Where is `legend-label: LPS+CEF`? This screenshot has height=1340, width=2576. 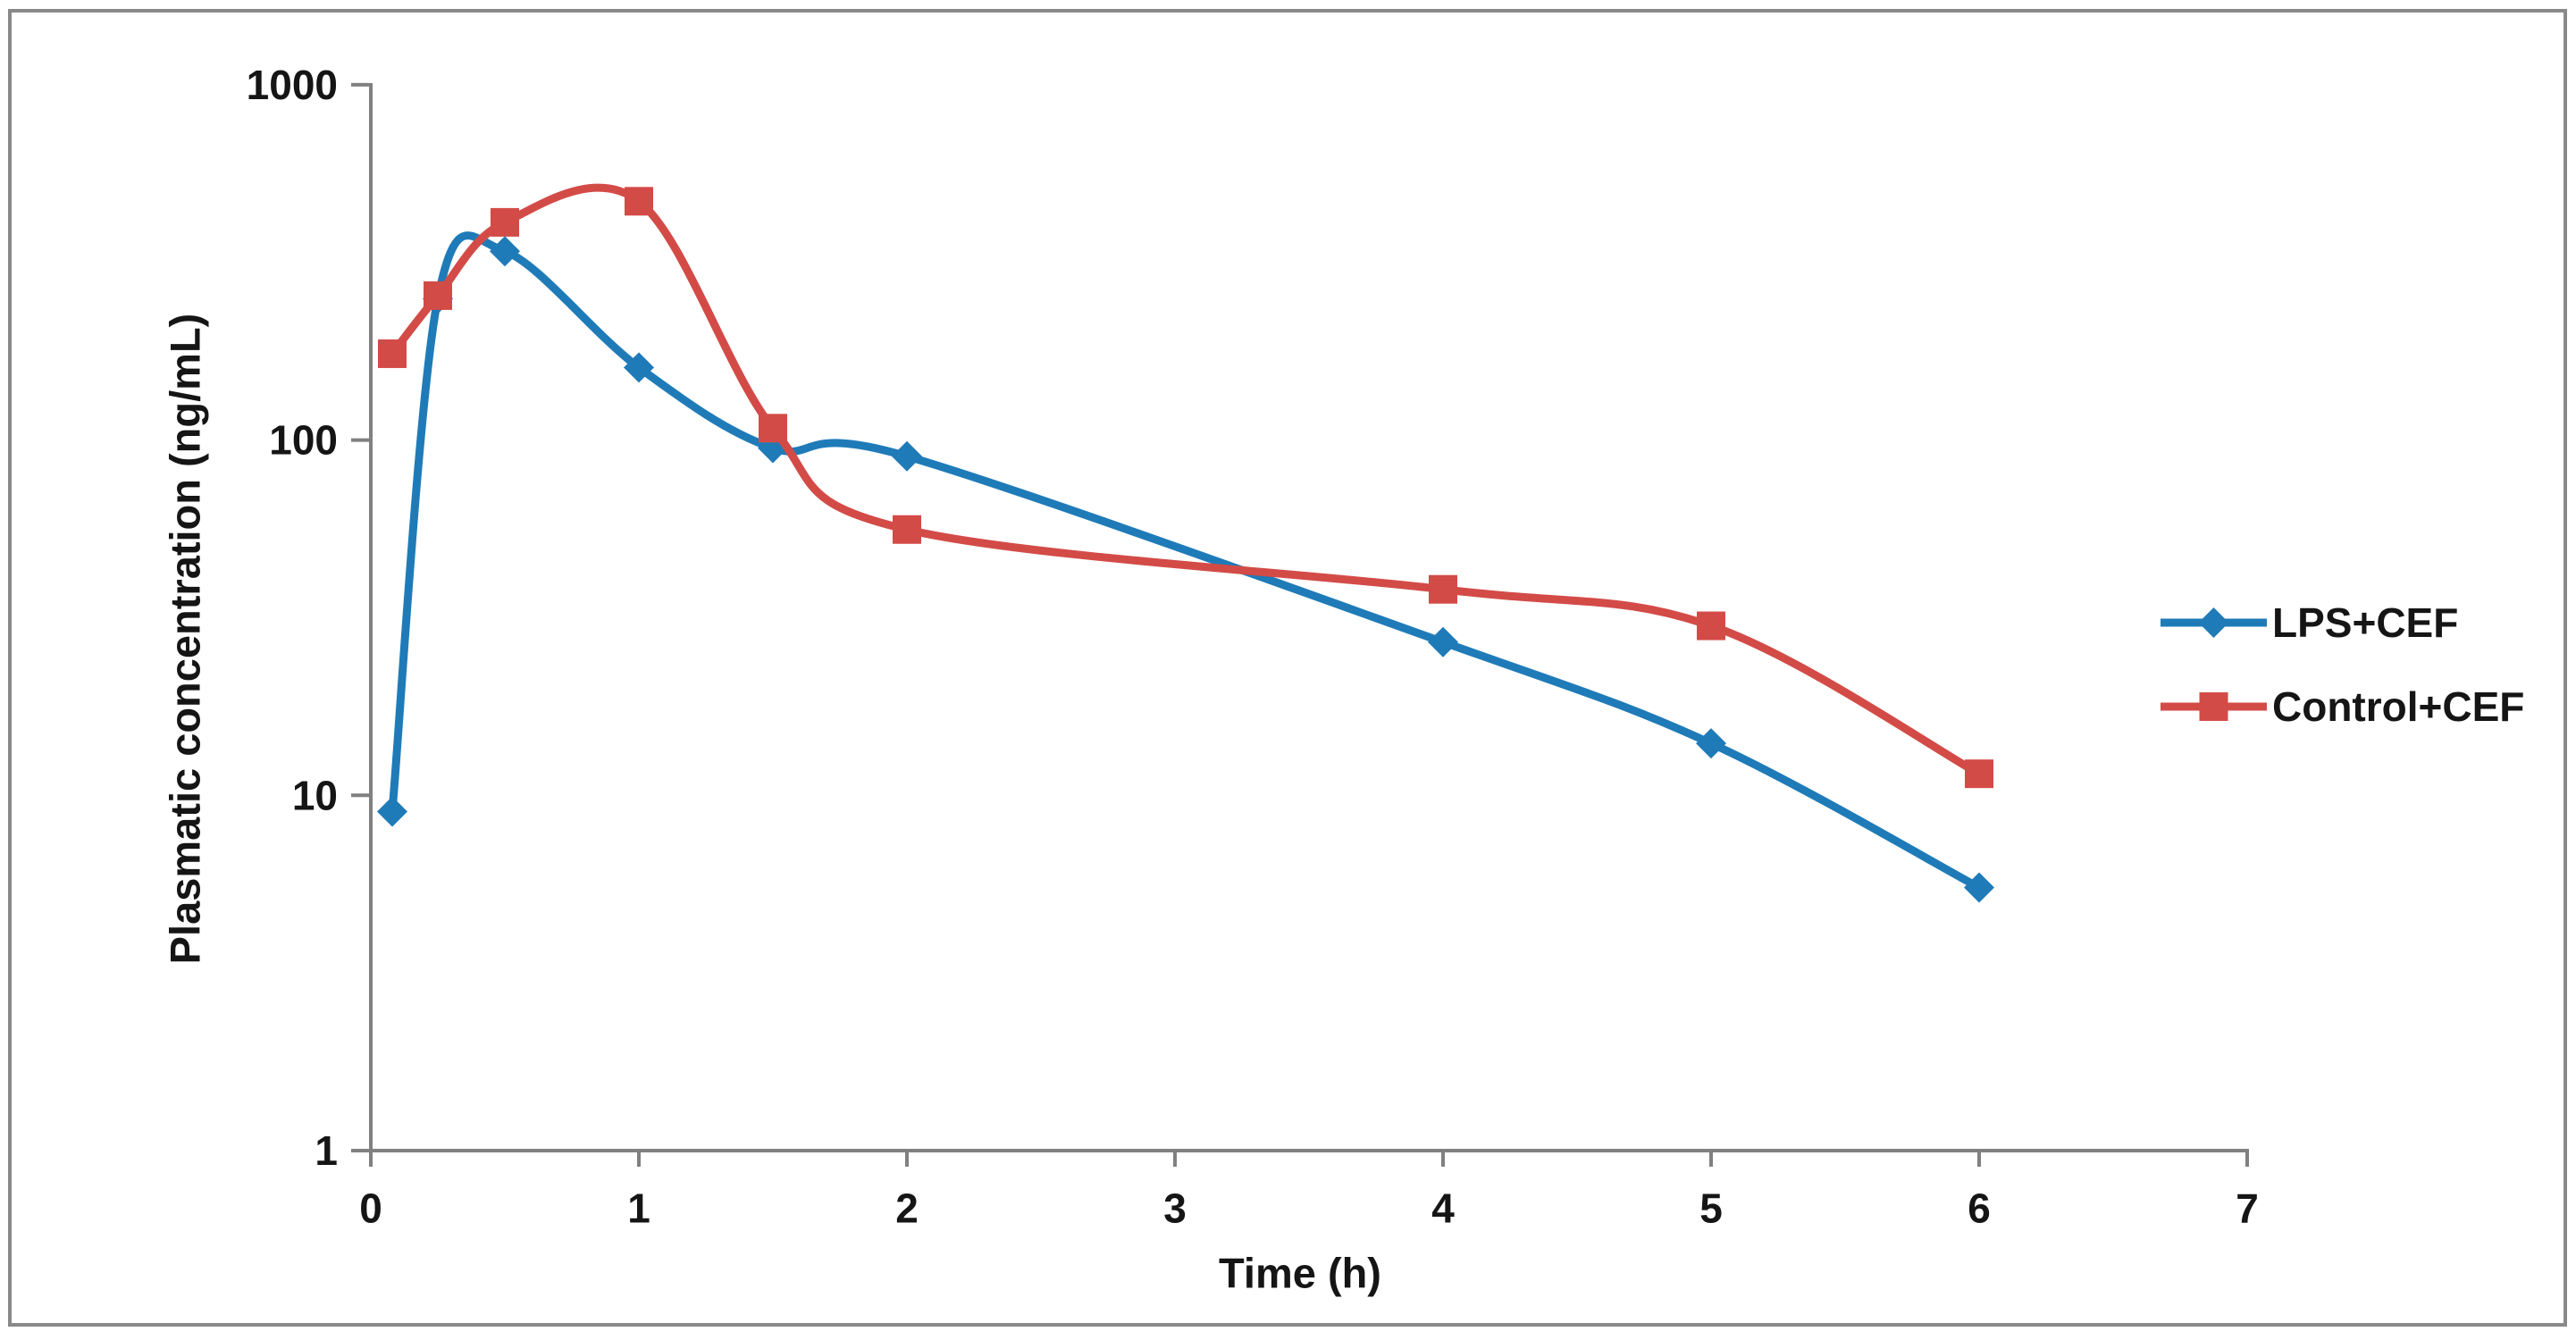 legend-label: LPS+CEF is located at coordinates (2365, 622).